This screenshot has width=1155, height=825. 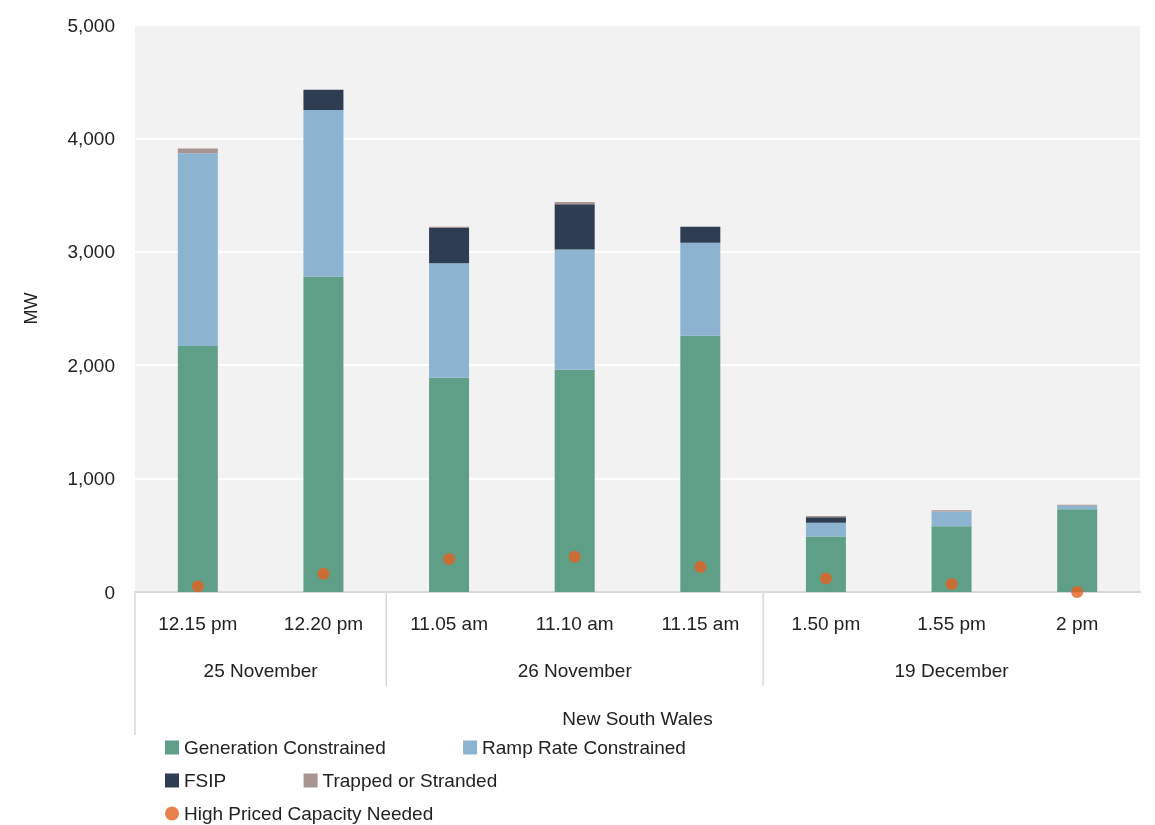 What do you see at coordinates (574, 623) in the screenshot?
I see `x-tick-label: 11.10 am` at bounding box center [574, 623].